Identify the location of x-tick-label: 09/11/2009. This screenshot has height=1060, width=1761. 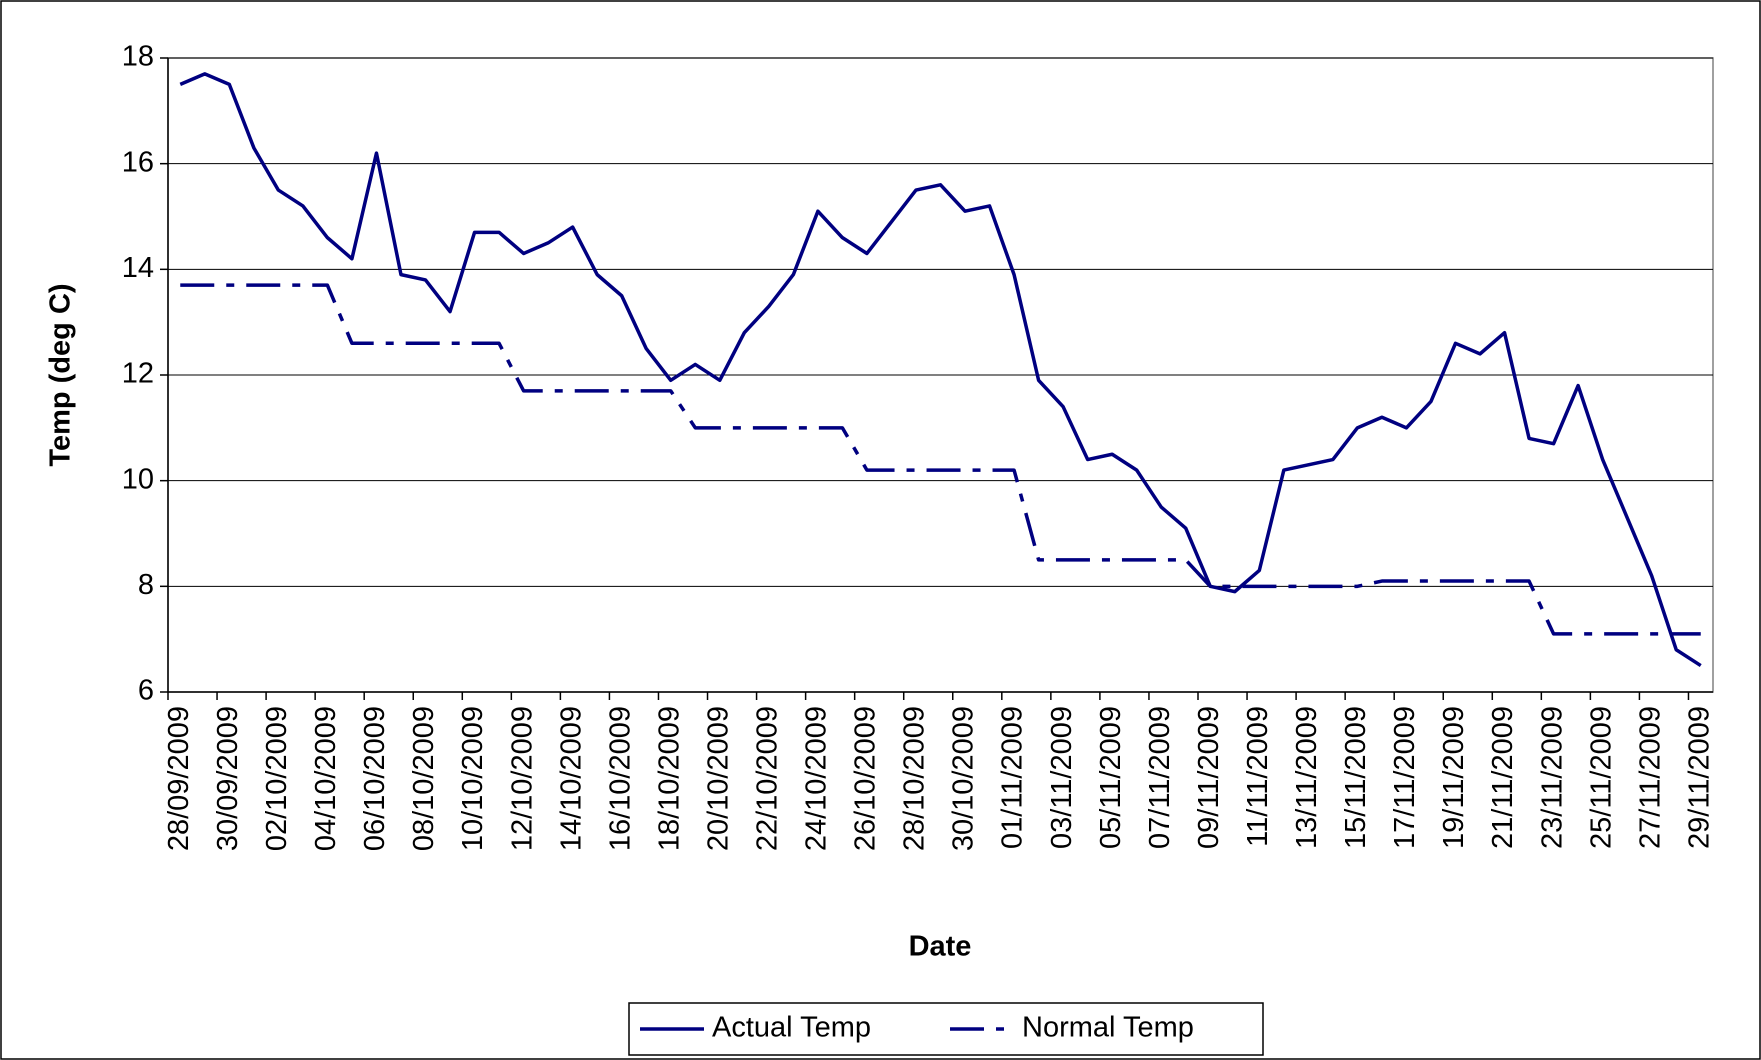
(1209, 777).